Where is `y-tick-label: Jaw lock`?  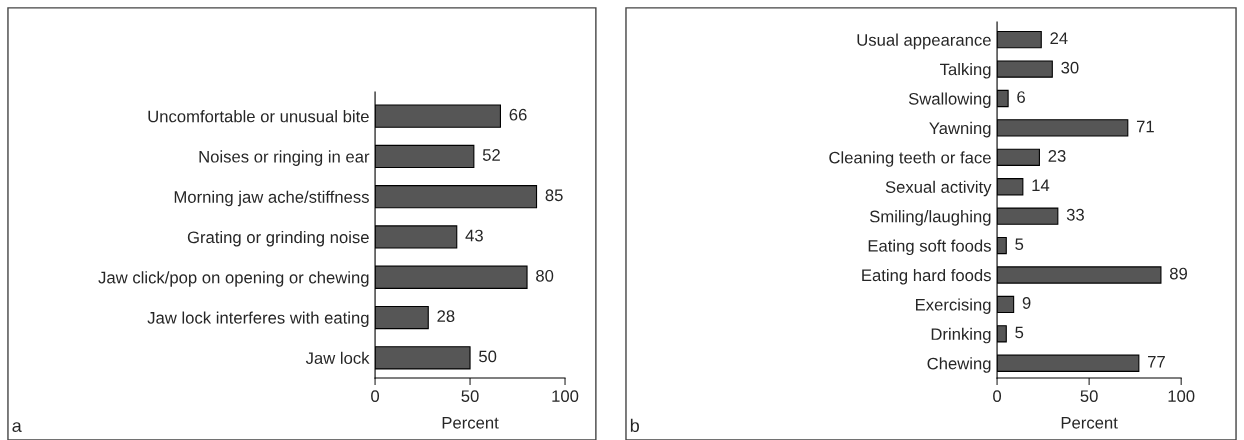
y-tick-label: Jaw lock is located at coordinates (337, 358).